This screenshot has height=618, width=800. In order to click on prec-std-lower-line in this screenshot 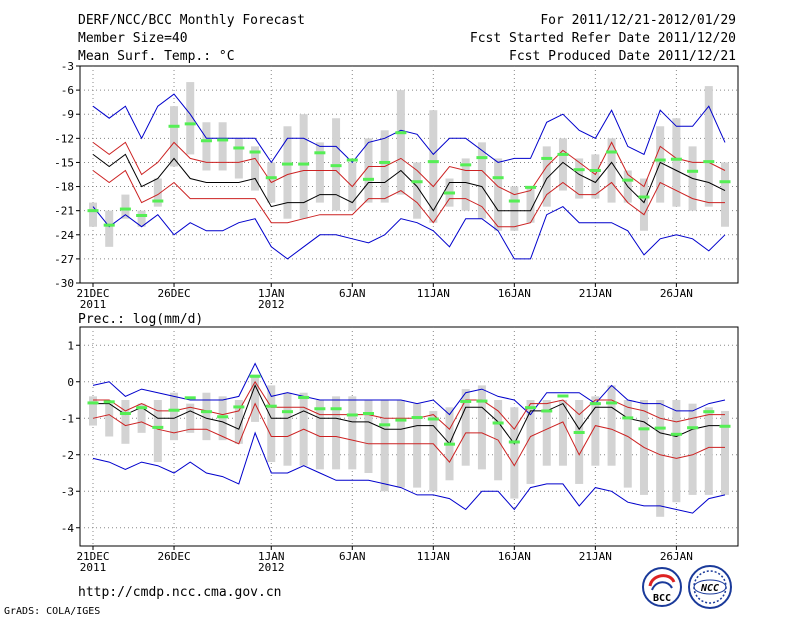, I will do `click(408, 434)`.